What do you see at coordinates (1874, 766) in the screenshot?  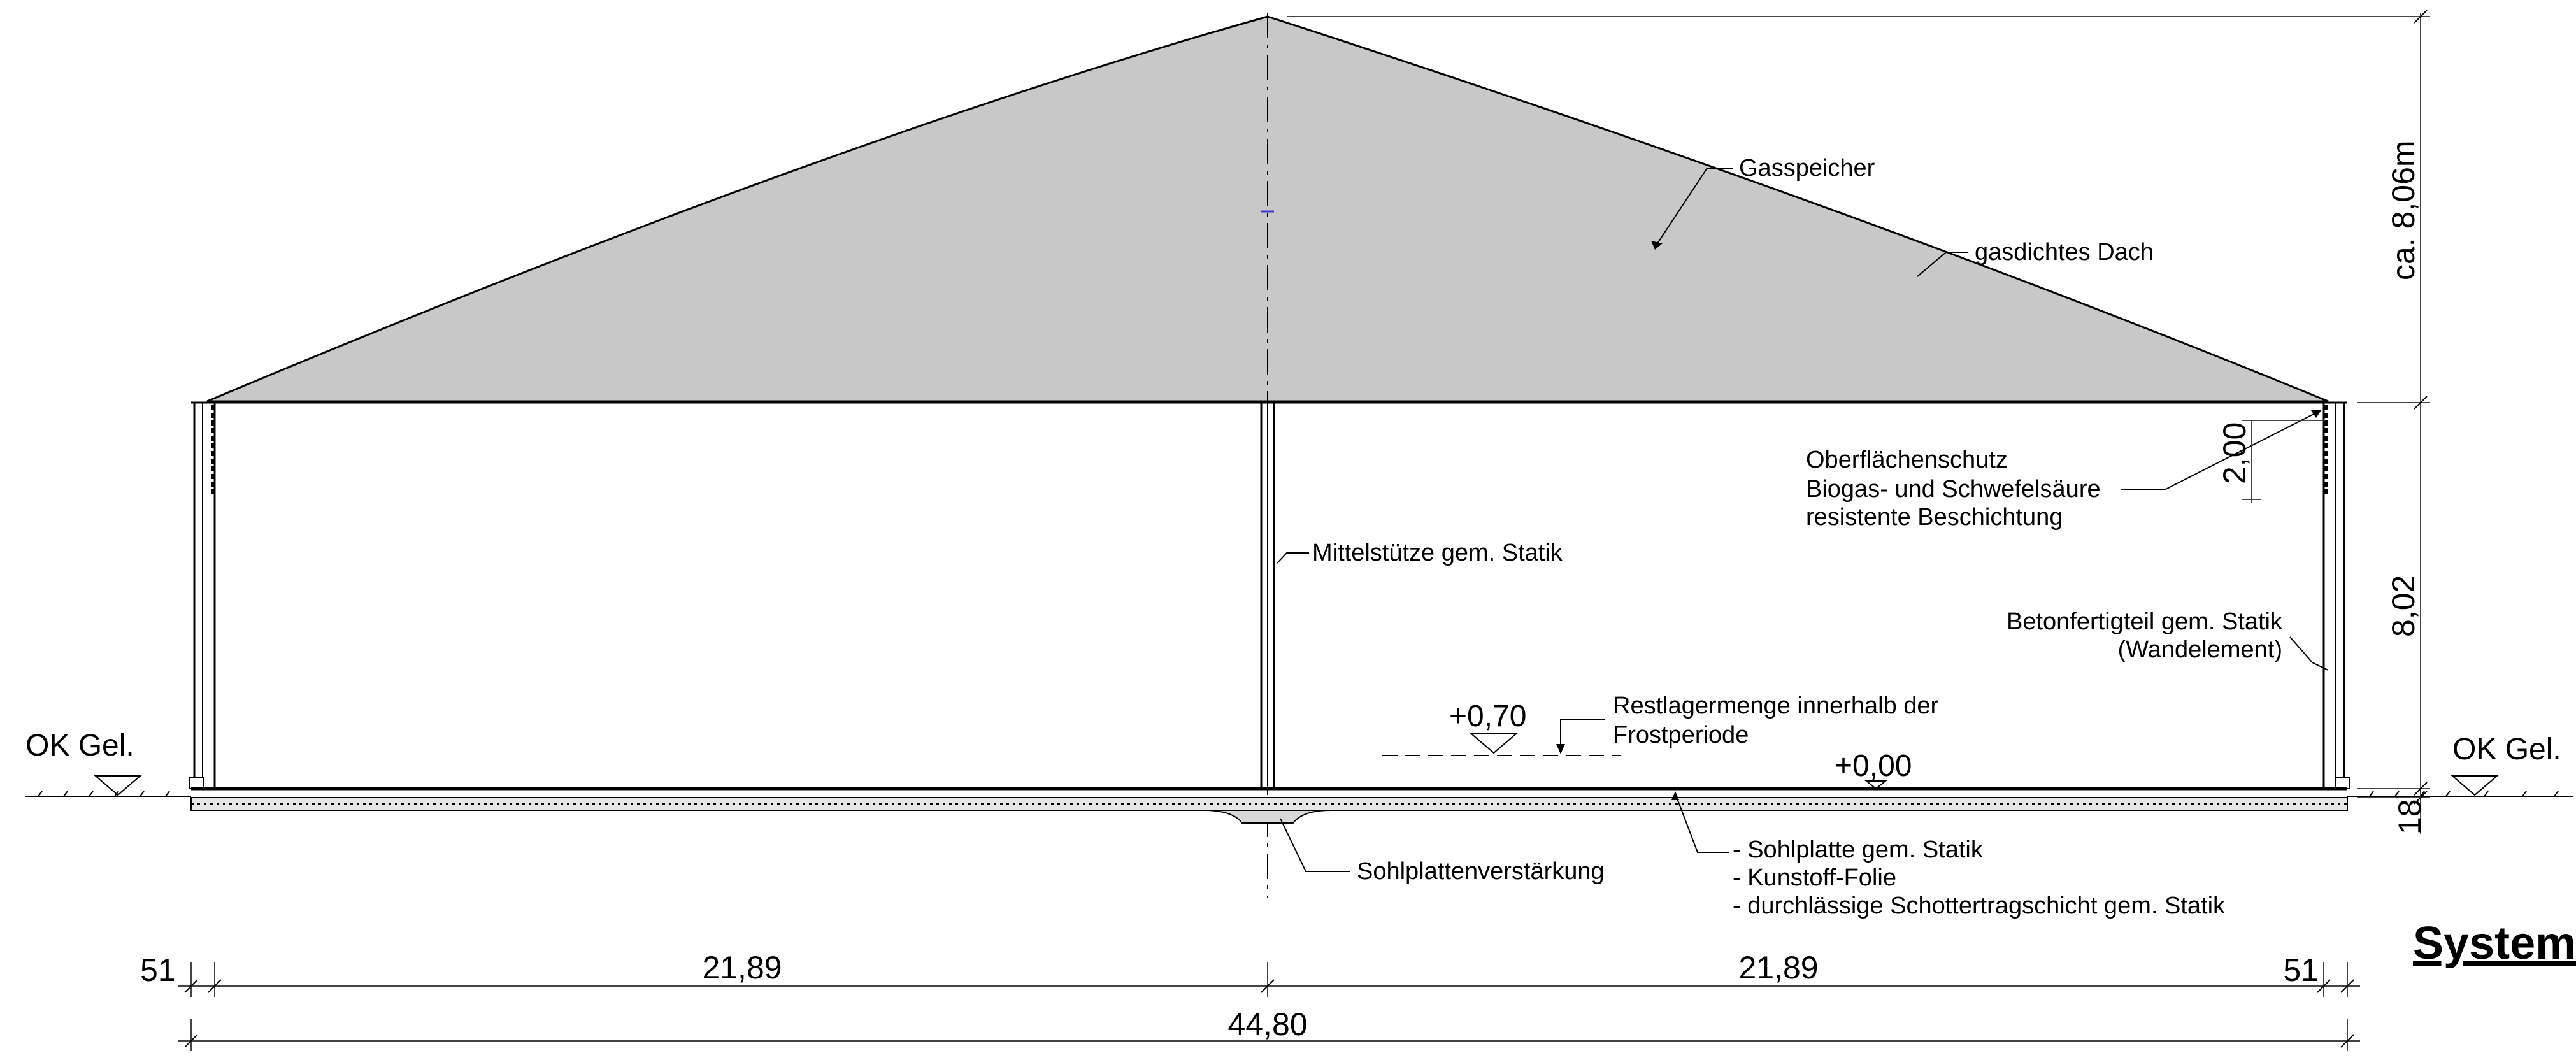 I see `level-000-label: +0,00` at bounding box center [1874, 766].